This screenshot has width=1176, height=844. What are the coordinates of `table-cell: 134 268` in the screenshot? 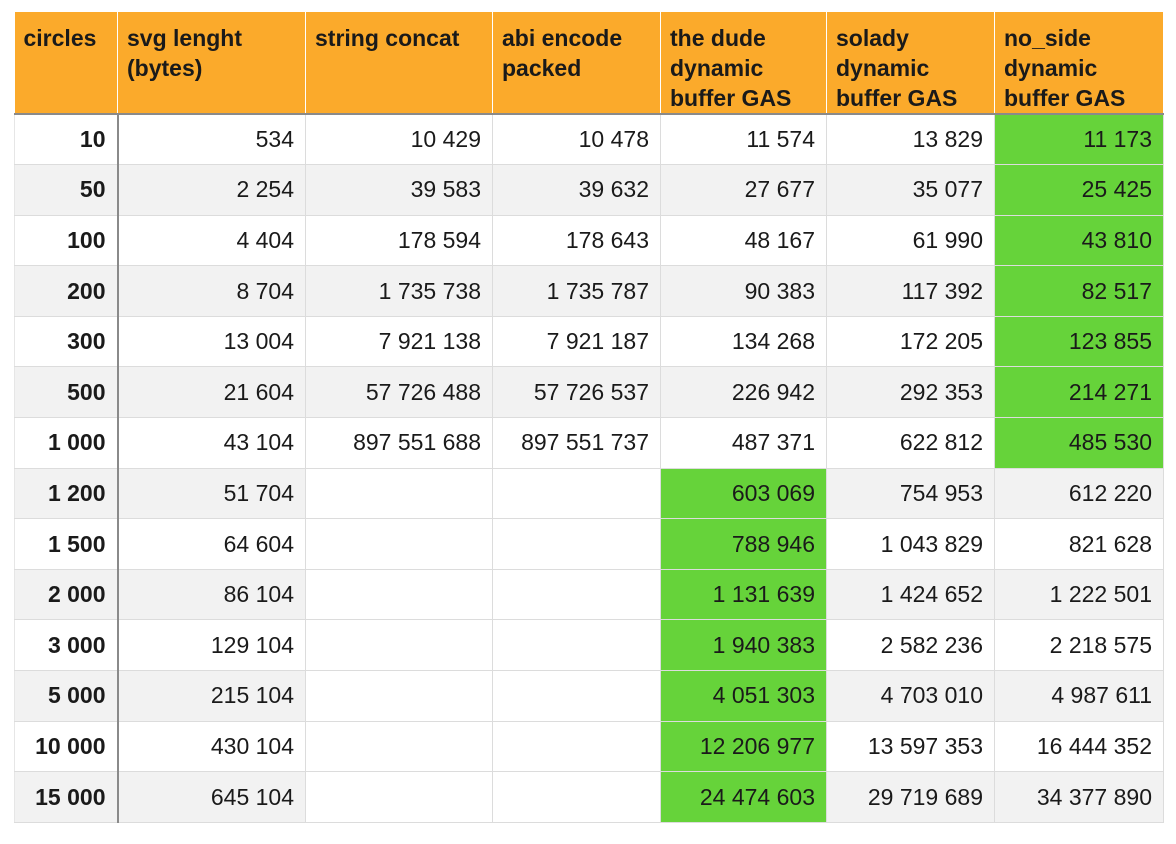 It's located at (743, 341).